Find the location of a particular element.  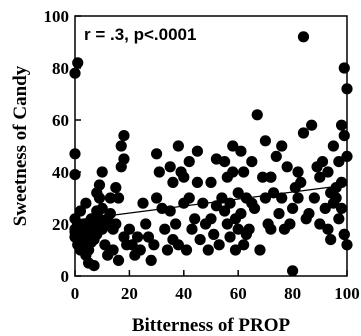

x-tick-label: 20 is located at coordinates (129, 293).